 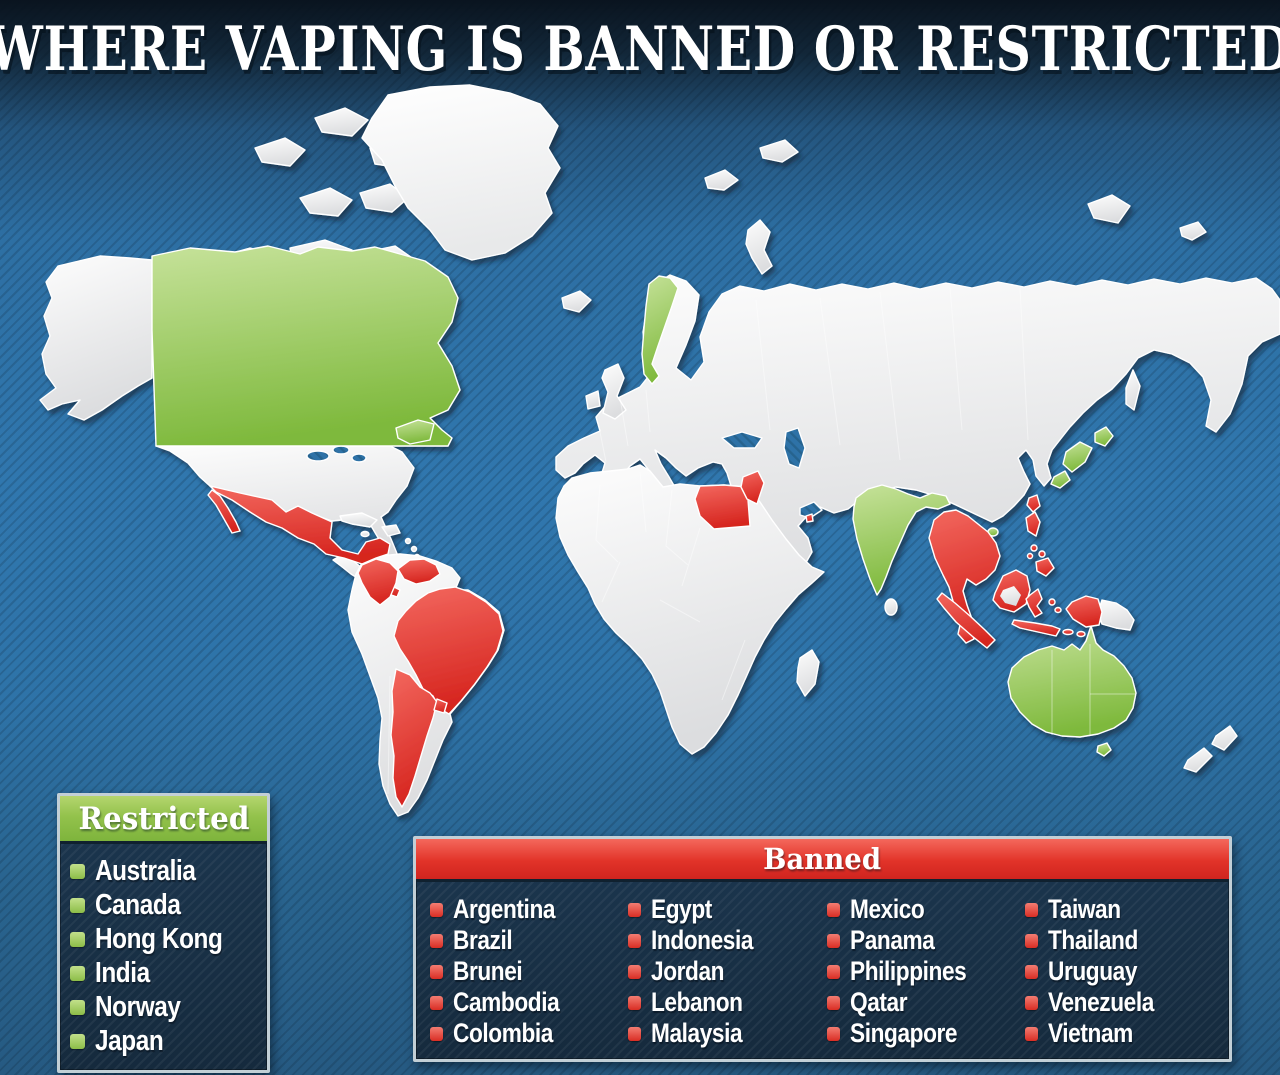 I want to click on banned-legend-header: Banned, so click(x=822, y=860).